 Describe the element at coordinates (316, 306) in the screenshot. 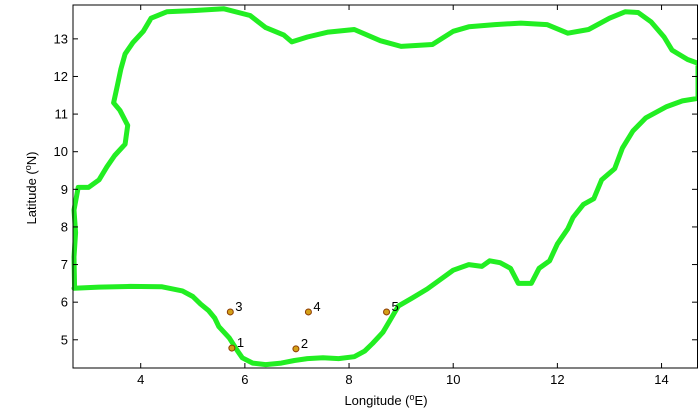

I see `site-label-4: 4` at that location.